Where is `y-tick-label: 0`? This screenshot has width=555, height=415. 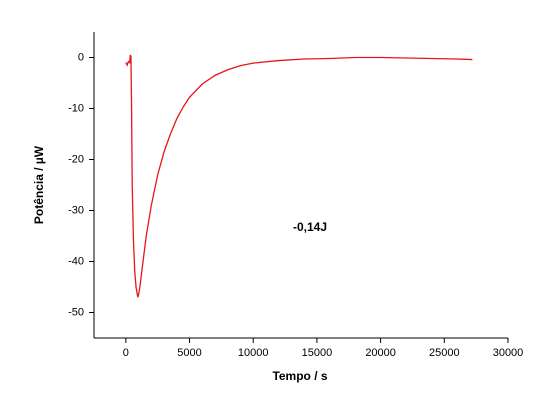
y-tick-label: 0 is located at coordinates (81, 57).